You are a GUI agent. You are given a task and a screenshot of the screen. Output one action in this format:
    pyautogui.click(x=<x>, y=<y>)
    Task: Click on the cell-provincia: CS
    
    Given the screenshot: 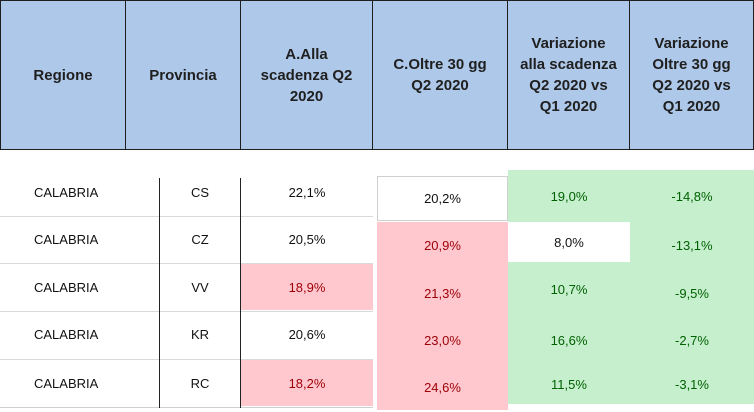 What is the action you would take?
    pyautogui.click(x=200, y=192)
    